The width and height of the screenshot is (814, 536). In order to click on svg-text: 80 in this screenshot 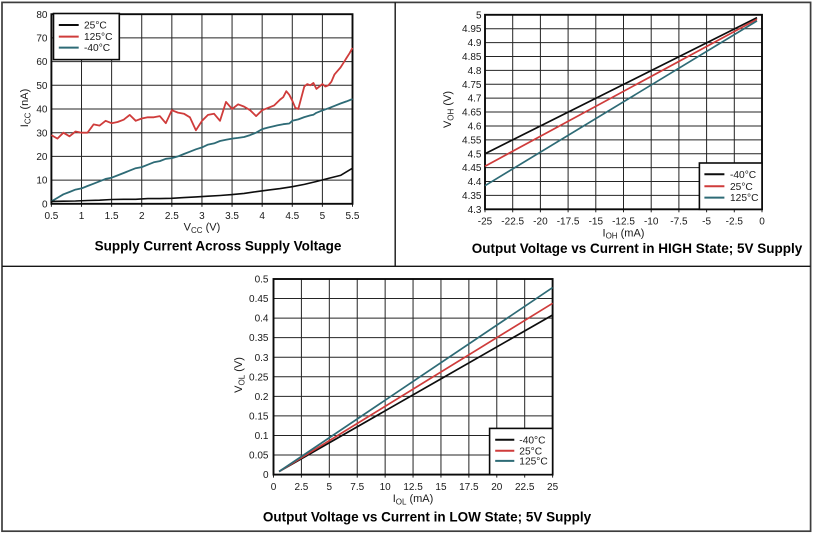, I will do `click(42, 15)`.